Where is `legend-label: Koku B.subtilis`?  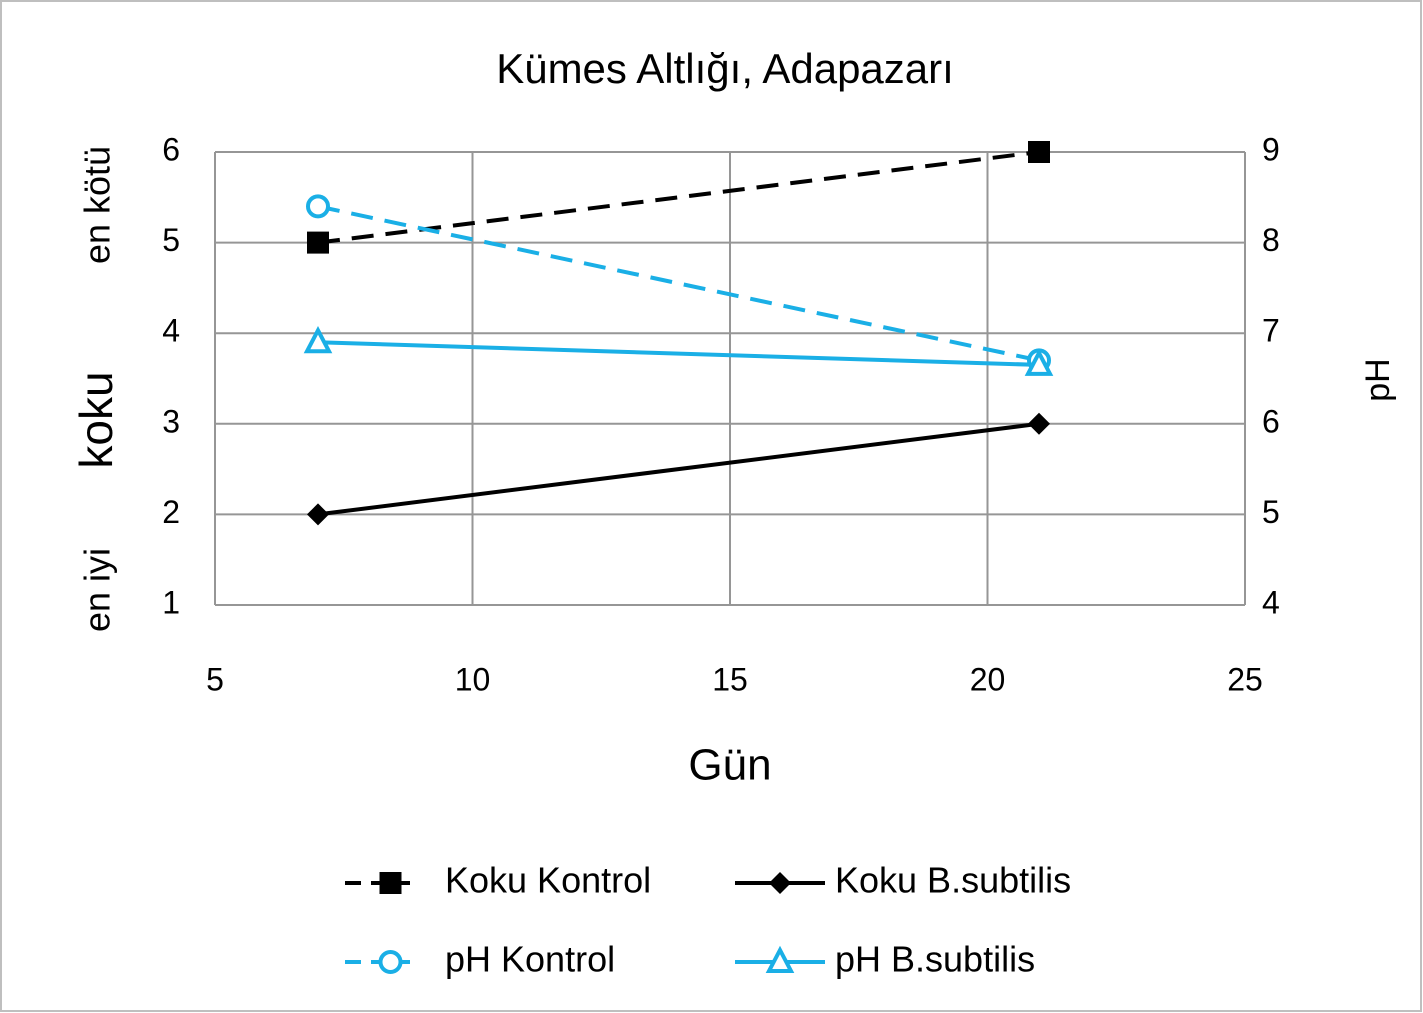
legend-label: Koku B.subtilis is located at coordinates (953, 880).